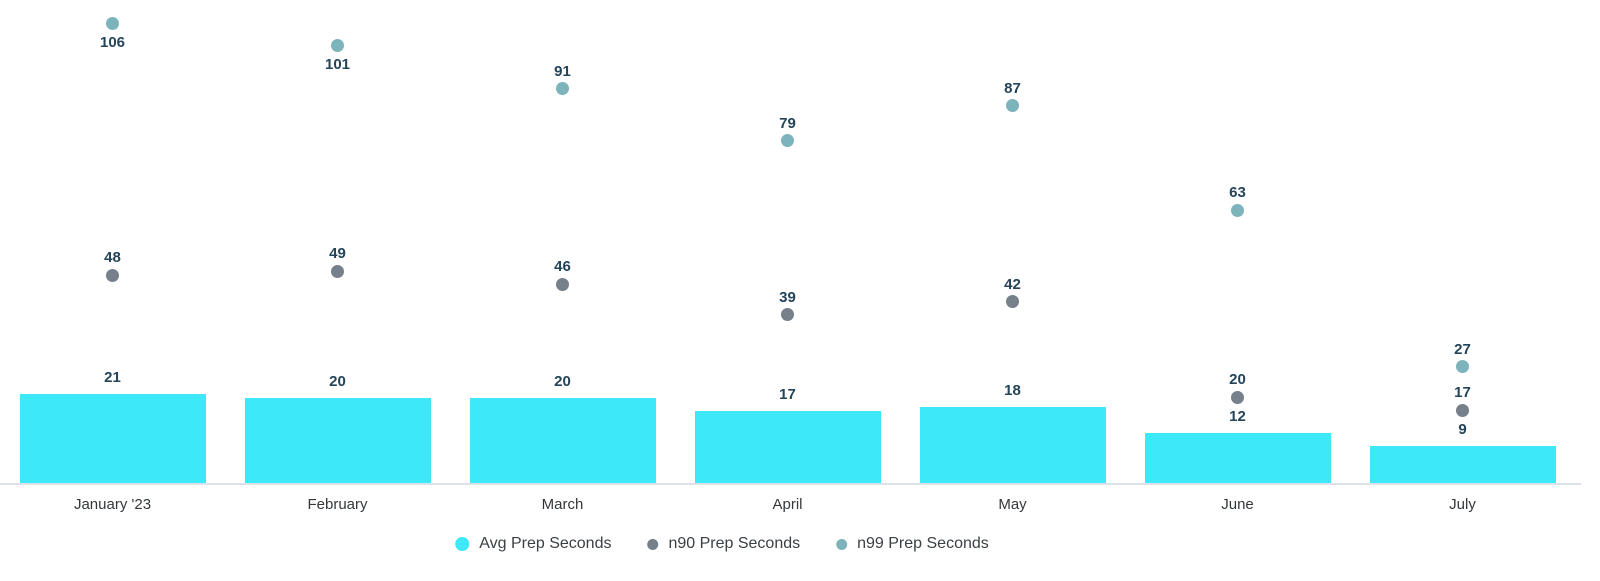 This screenshot has width=1600, height=581. What do you see at coordinates (462, 544) in the screenshot?
I see `avg-prep-seconds-swatch-icon` at bounding box center [462, 544].